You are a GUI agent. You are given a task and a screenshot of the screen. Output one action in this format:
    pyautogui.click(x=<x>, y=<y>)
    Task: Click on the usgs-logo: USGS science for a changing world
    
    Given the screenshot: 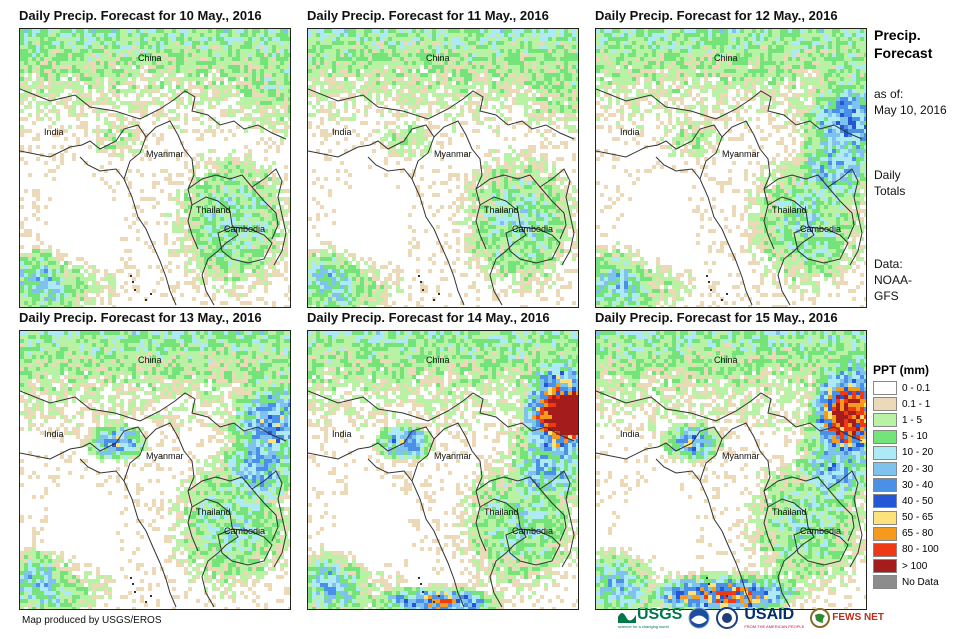 What is the action you would take?
    pyautogui.click(x=650, y=617)
    